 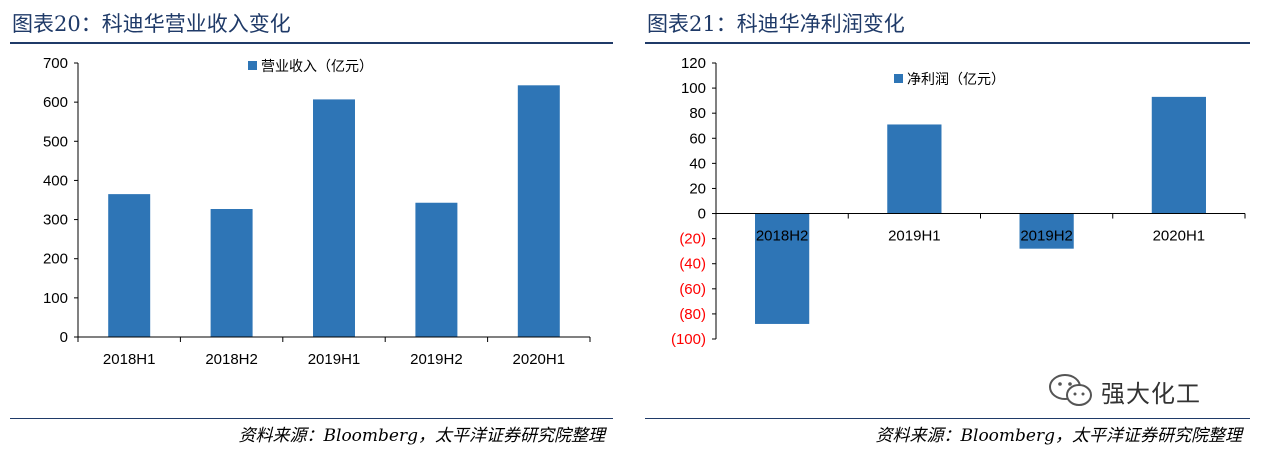 What do you see at coordinates (693, 63) in the screenshot?
I see `y-tick-label: 120` at bounding box center [693, 63].